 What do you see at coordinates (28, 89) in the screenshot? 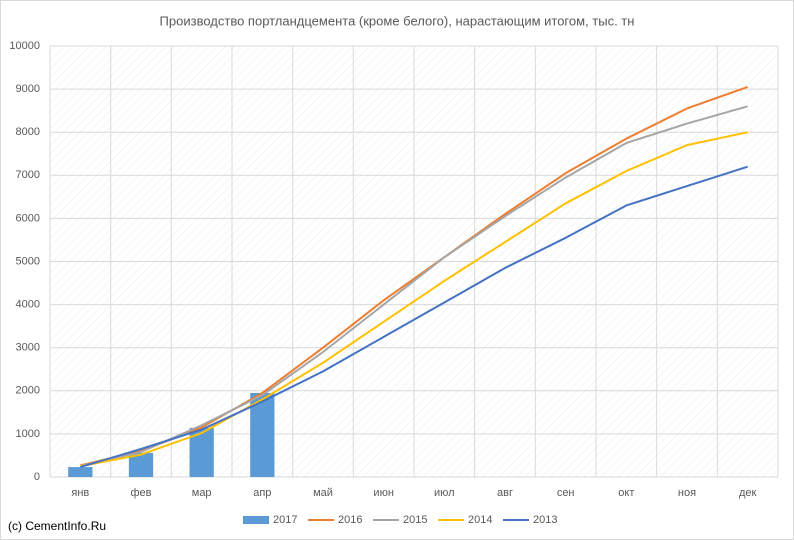
I see `y-tick-label: 9000` at bounding box center [28, 89].